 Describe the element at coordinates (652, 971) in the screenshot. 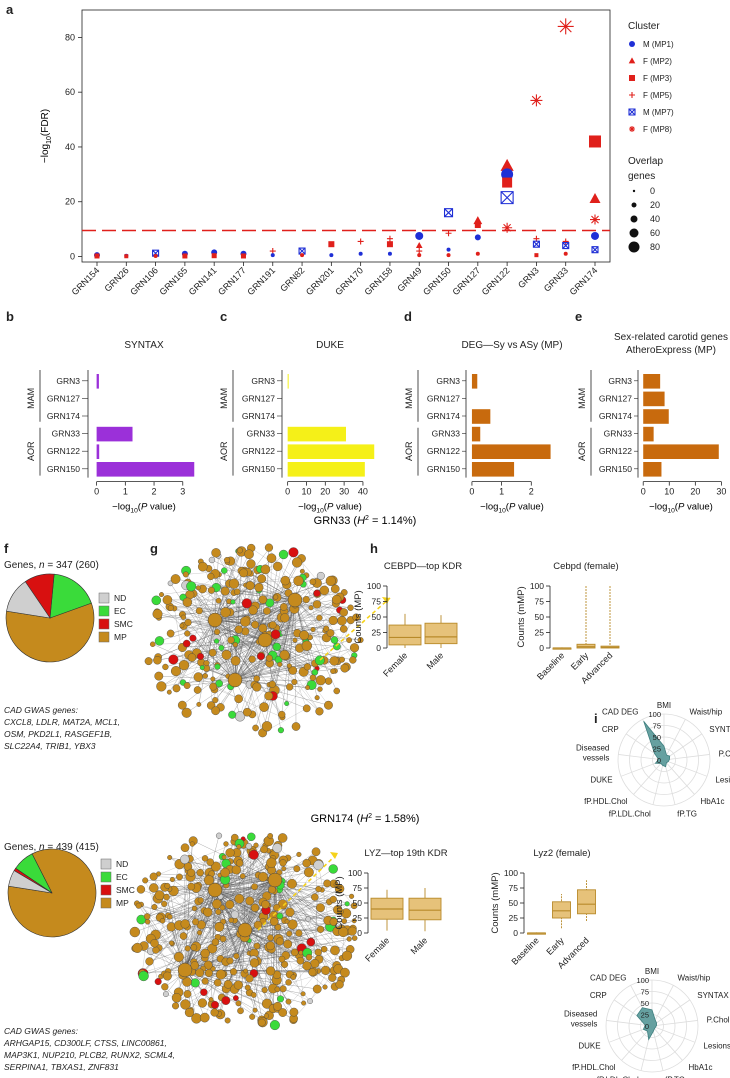

I see `radar-axis-label: BMI` at that location.